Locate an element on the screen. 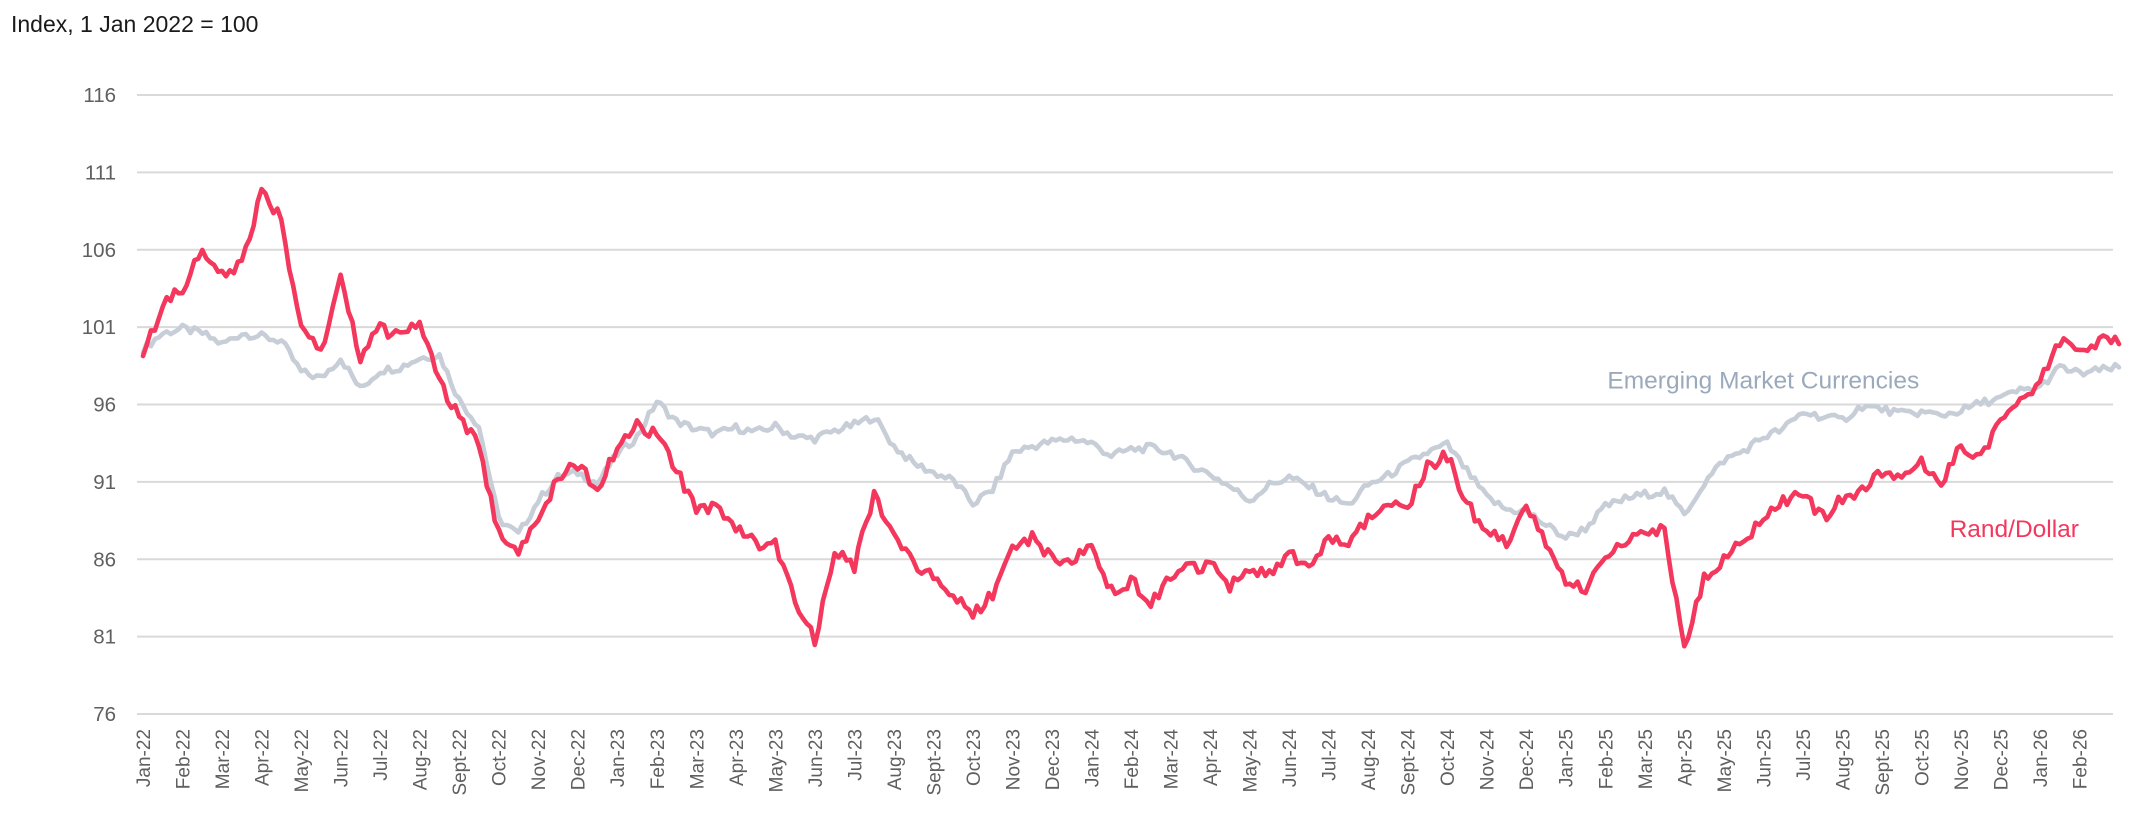  x-tick-label: Nov-22 is located at coordinates (539, 759).